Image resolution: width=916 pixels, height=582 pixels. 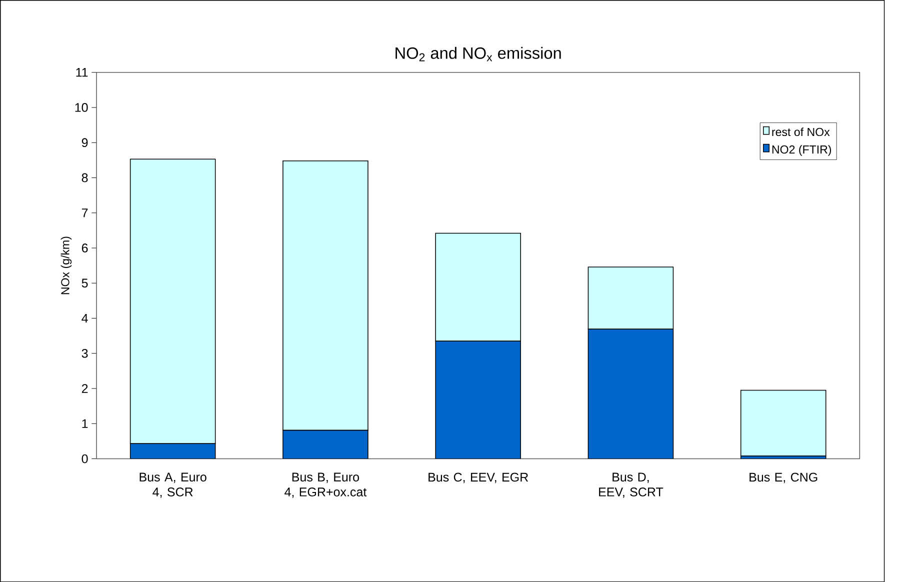 I want to click on y-tick-label: 1, so click(x=85, y=423).